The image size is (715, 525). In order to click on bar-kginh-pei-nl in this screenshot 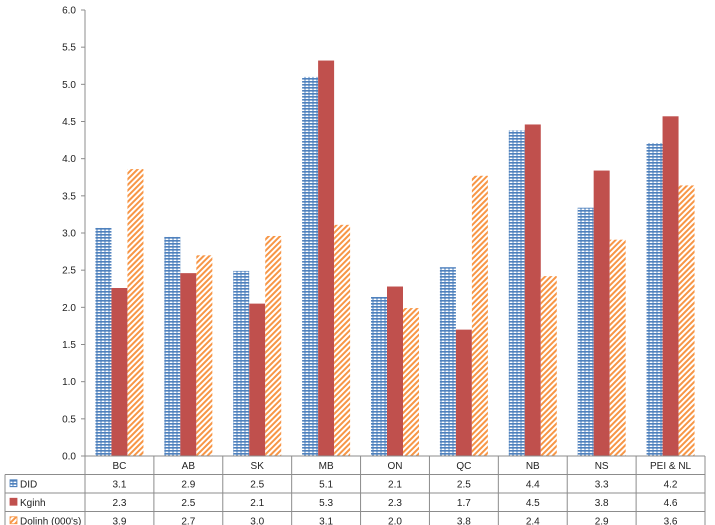, I will do `click(670, 286)`.